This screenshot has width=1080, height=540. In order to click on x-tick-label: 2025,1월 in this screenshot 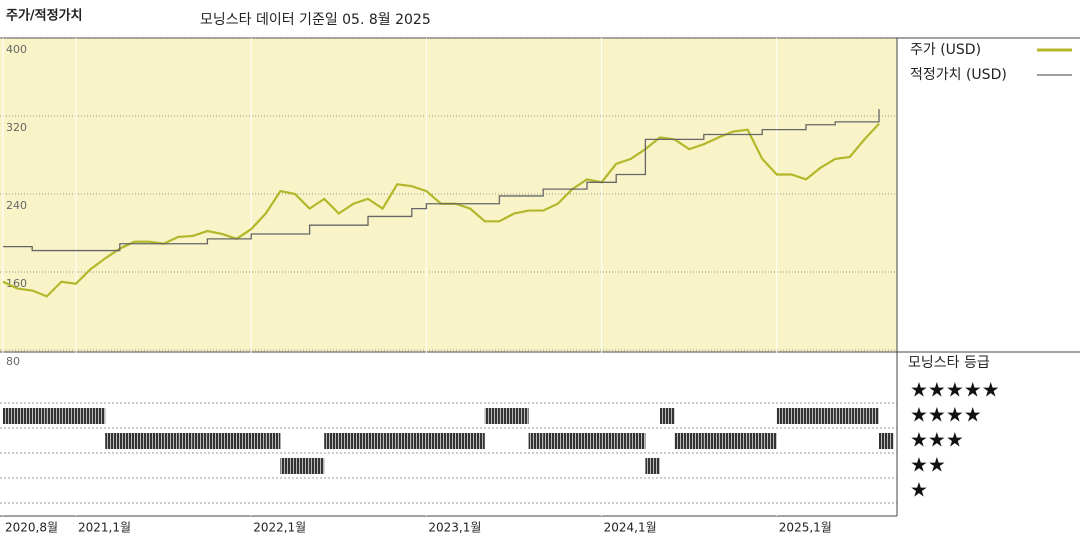, I will do `click(805, 528)`.